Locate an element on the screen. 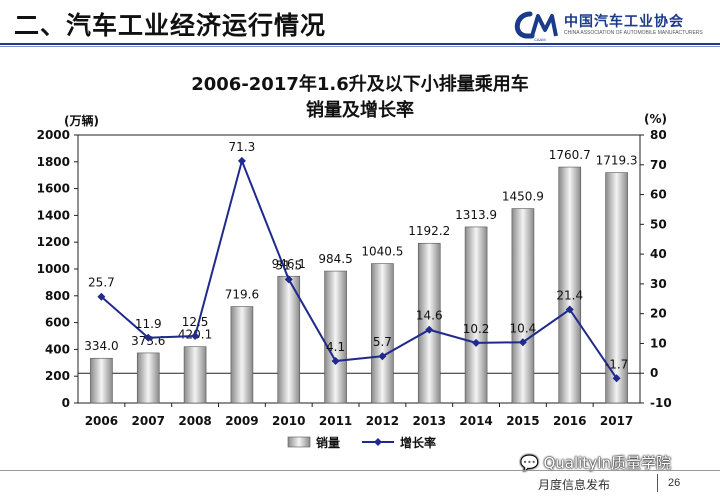 The image size is (720, 498). y-right-tick-label: 60 is located at coordinates (658, 195).